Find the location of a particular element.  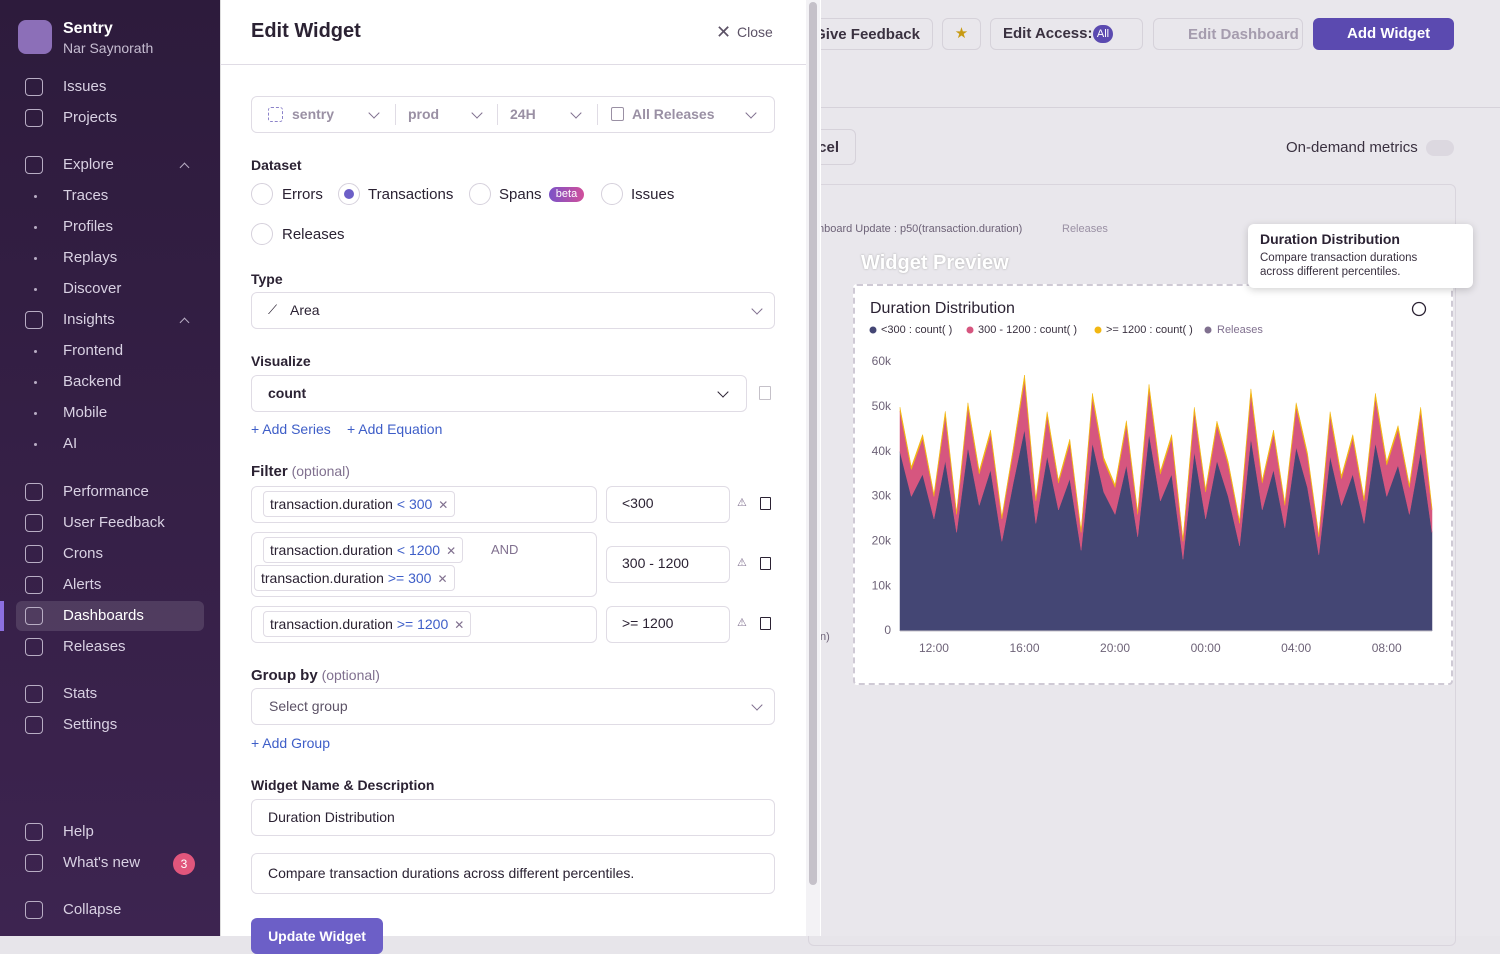

nav-item: AI is located at coordinates (70, 443).